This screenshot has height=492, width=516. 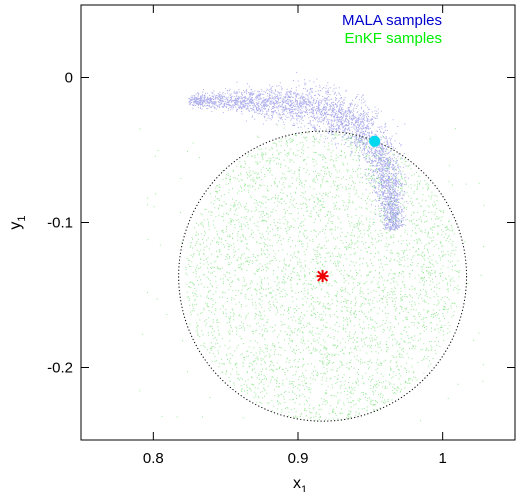 What do you see at coordinates (298, 151) in the screenshot?
I see `mala-samples` at bounding box center [298, 151].